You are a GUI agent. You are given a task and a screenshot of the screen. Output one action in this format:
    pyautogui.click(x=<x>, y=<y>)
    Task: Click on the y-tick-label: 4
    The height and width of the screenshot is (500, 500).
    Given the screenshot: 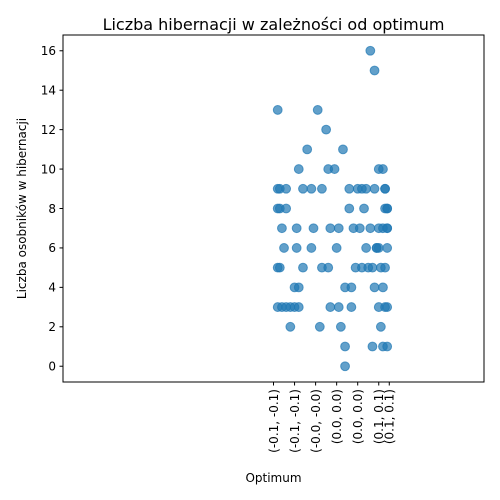 What is the action you would take?
    pyautogui.click(x=52, y=288)
    